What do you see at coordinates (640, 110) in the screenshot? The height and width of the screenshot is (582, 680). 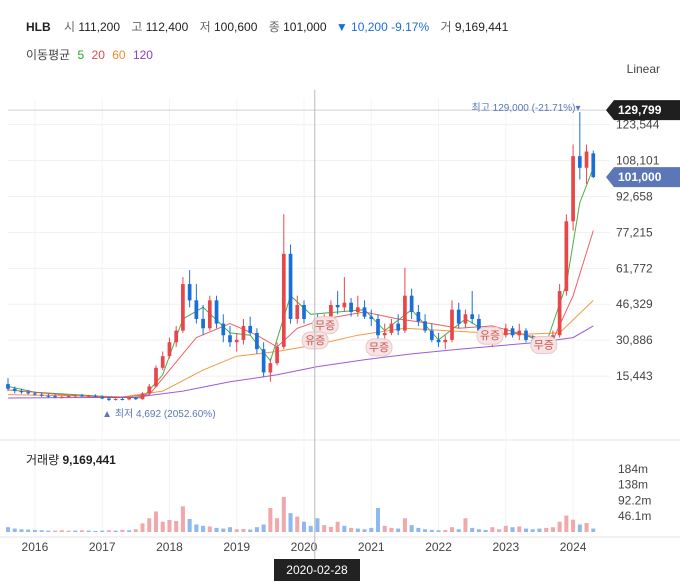 I see `high-price-tag-text: 129,799` at bounding box center [640, 110].